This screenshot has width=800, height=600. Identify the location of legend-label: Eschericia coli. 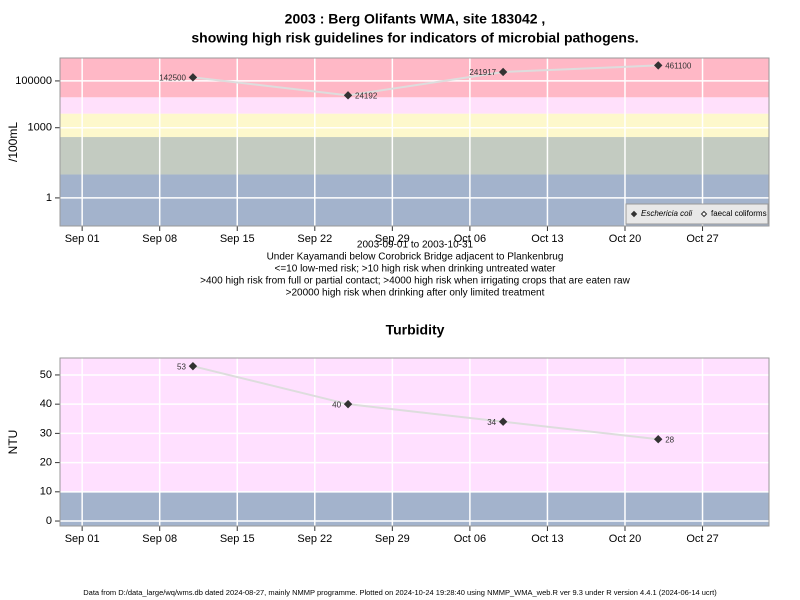
(666, 213).